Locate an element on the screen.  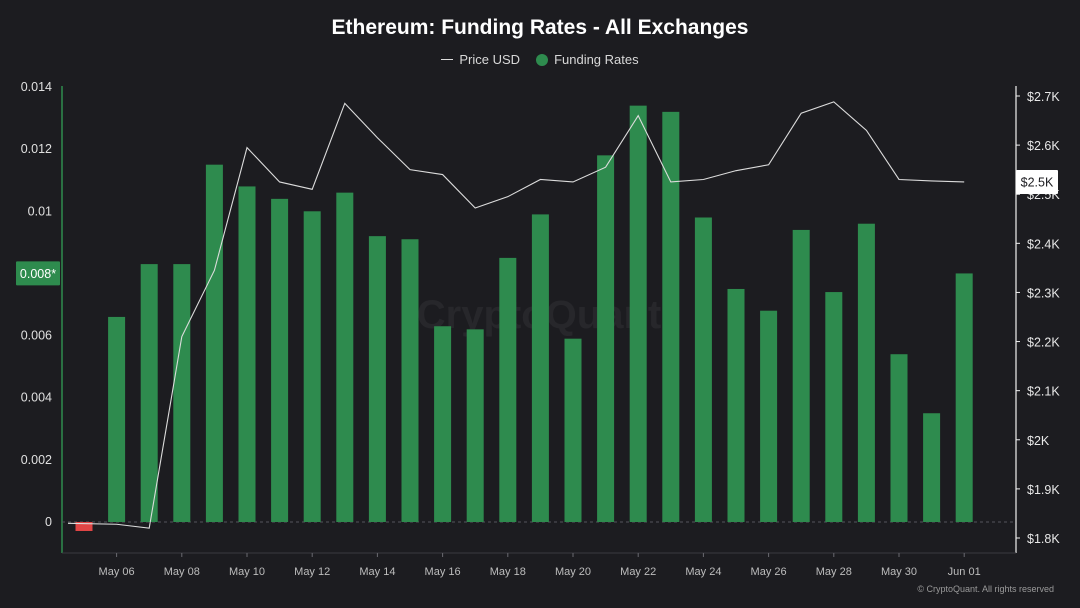
highlight-left-label: 0.008* is located at coordinates (38, 274).